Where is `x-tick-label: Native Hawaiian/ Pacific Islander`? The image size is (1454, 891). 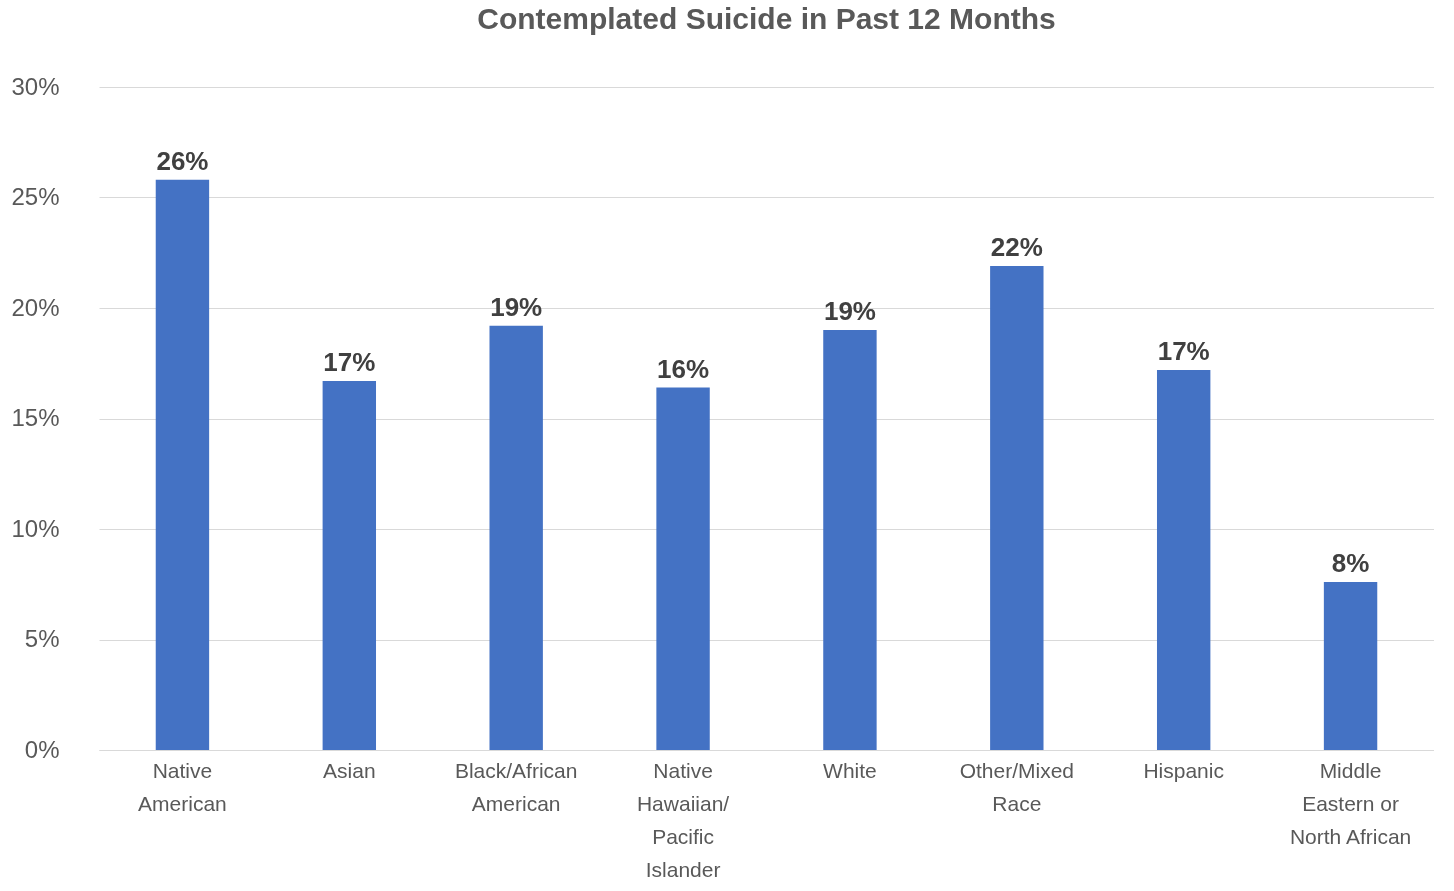
x-tick-label: Native Hawaiian/ Pacific Islander is located at coordinates (683, 819).